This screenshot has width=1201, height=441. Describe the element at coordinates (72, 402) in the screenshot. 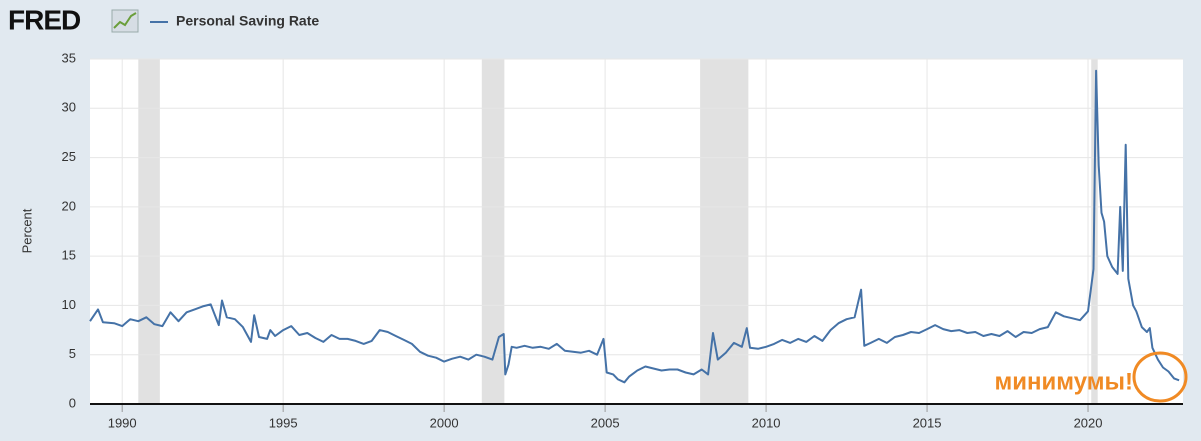

I see `y-tick-label: 0` at that location.